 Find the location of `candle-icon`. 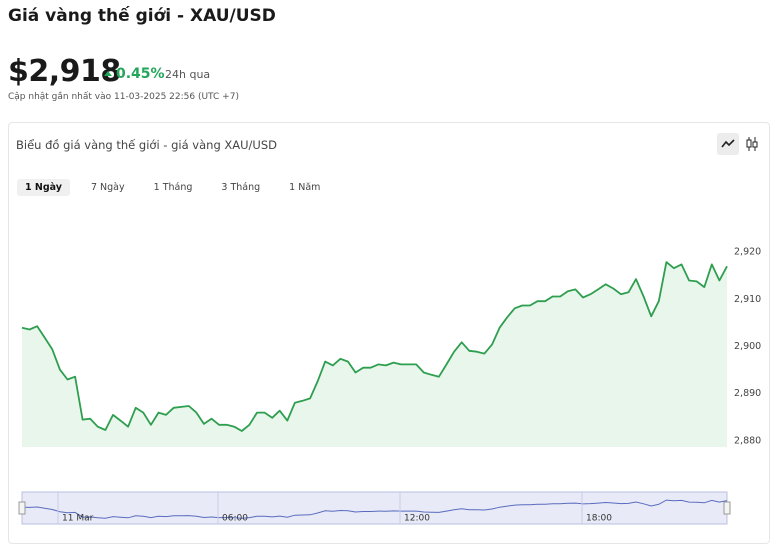

candle-icon is located at coordinates (752, 144).